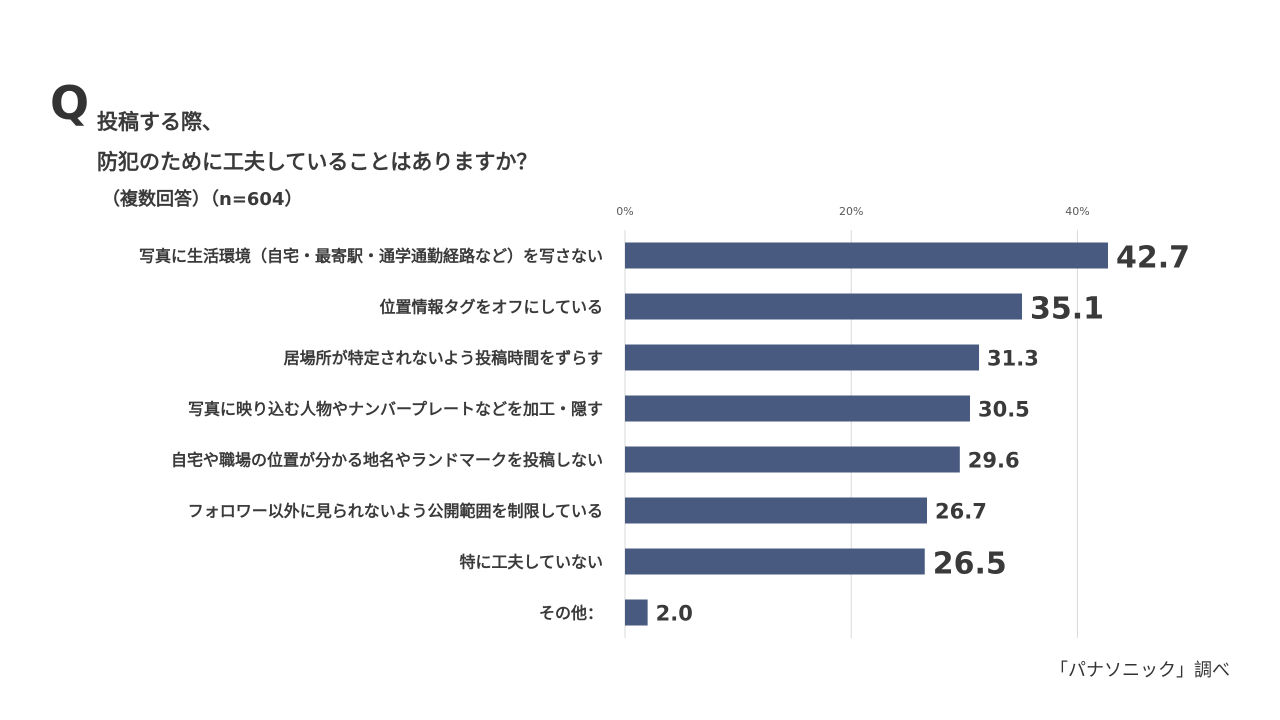  I want to click on x-tick-label: 0%, so click(624, 211).